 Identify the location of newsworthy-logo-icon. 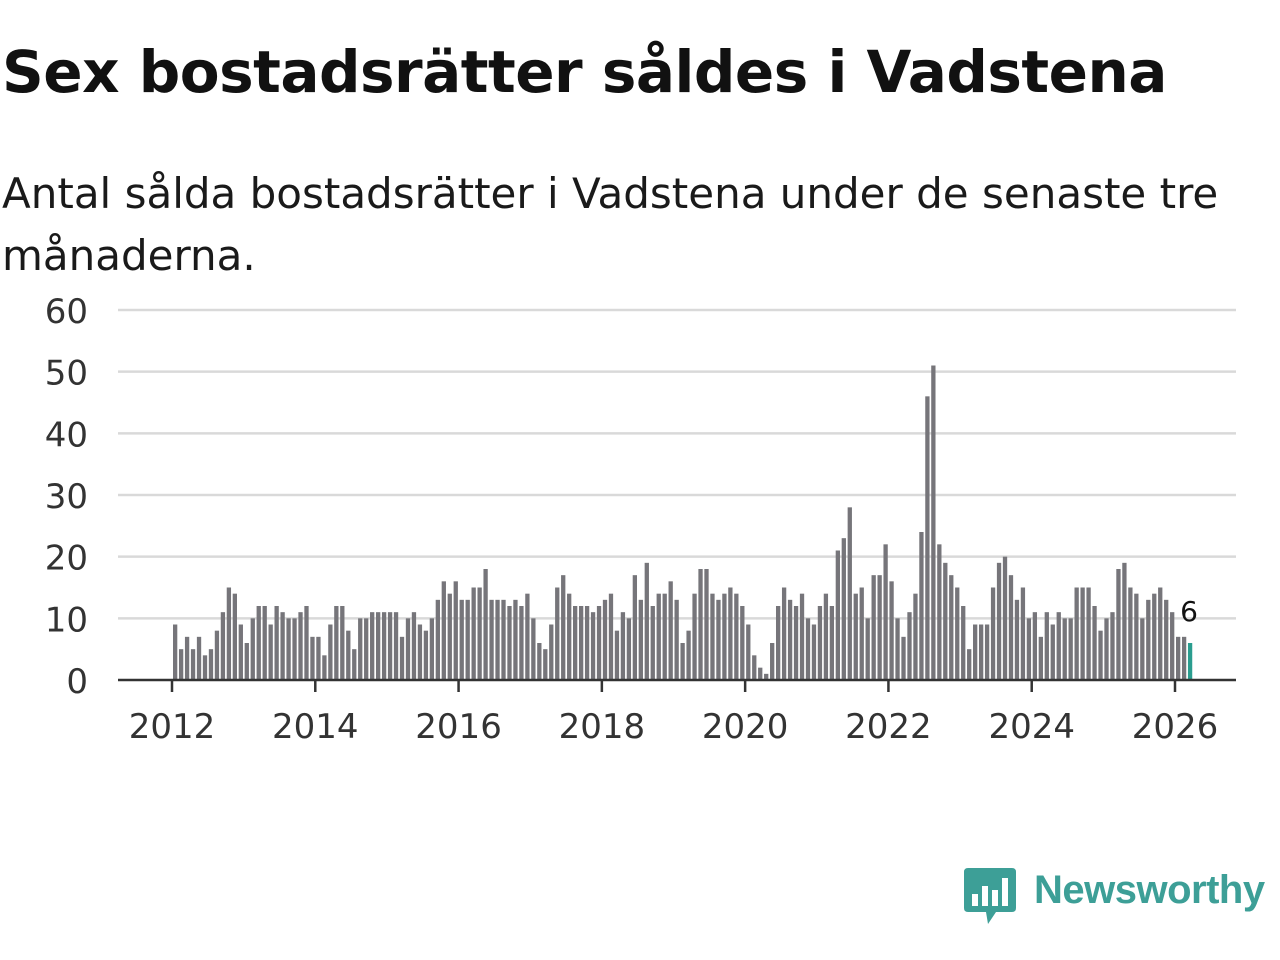
(990, 896).